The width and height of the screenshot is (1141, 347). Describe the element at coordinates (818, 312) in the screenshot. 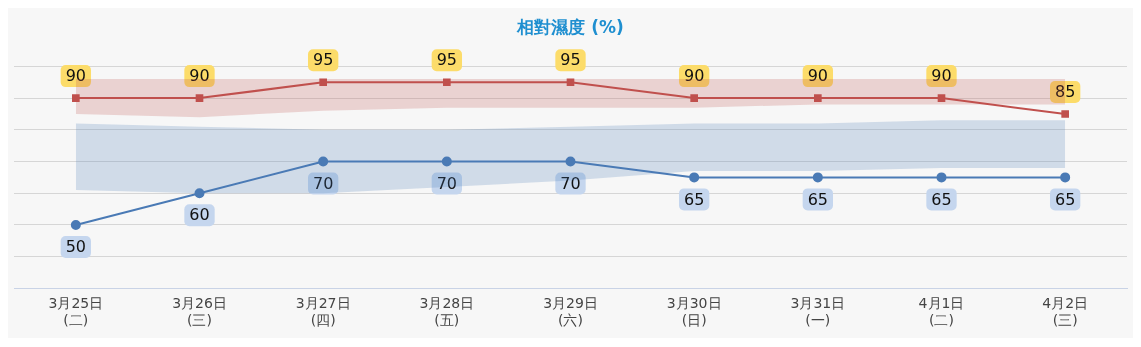

I see `x-tick-label: 3月31日 (一)` at that location.